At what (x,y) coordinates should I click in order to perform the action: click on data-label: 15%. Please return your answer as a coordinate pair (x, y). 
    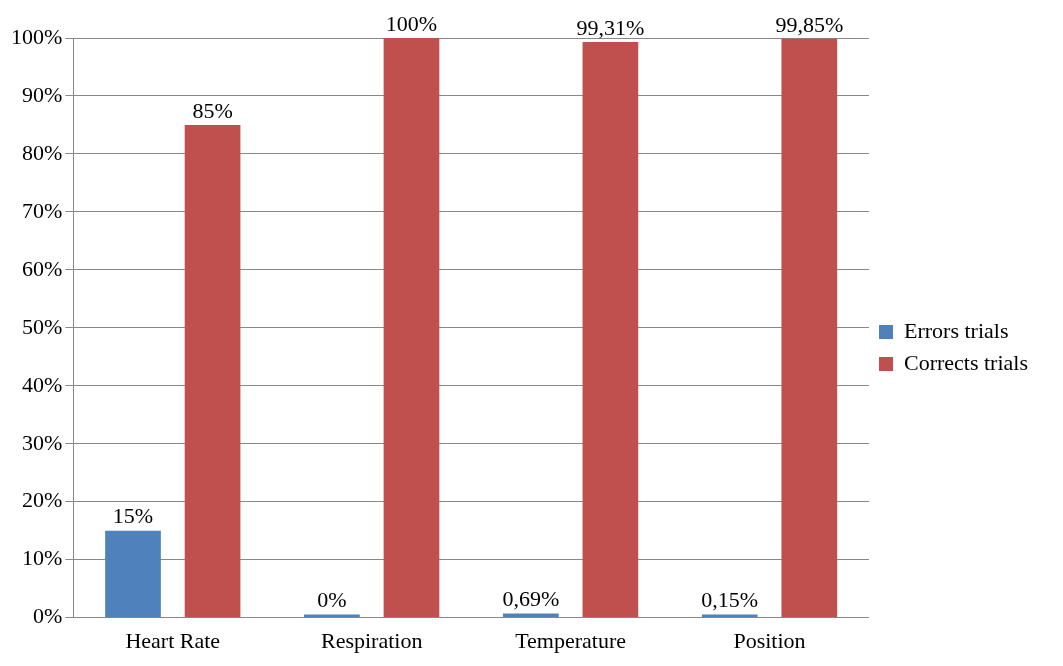
    Looking at the image, I should click on (133, 516).